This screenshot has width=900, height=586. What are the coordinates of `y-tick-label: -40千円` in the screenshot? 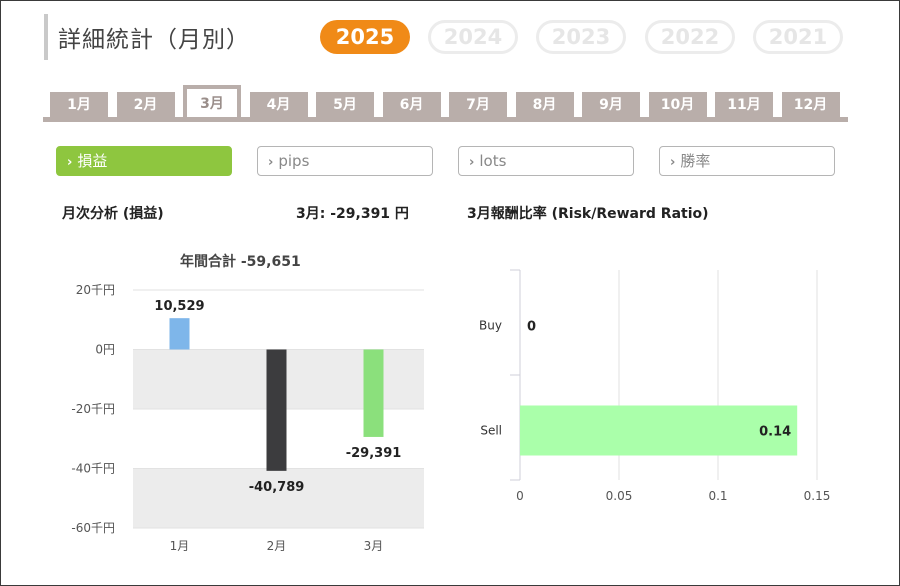 It's located at (93, 469).